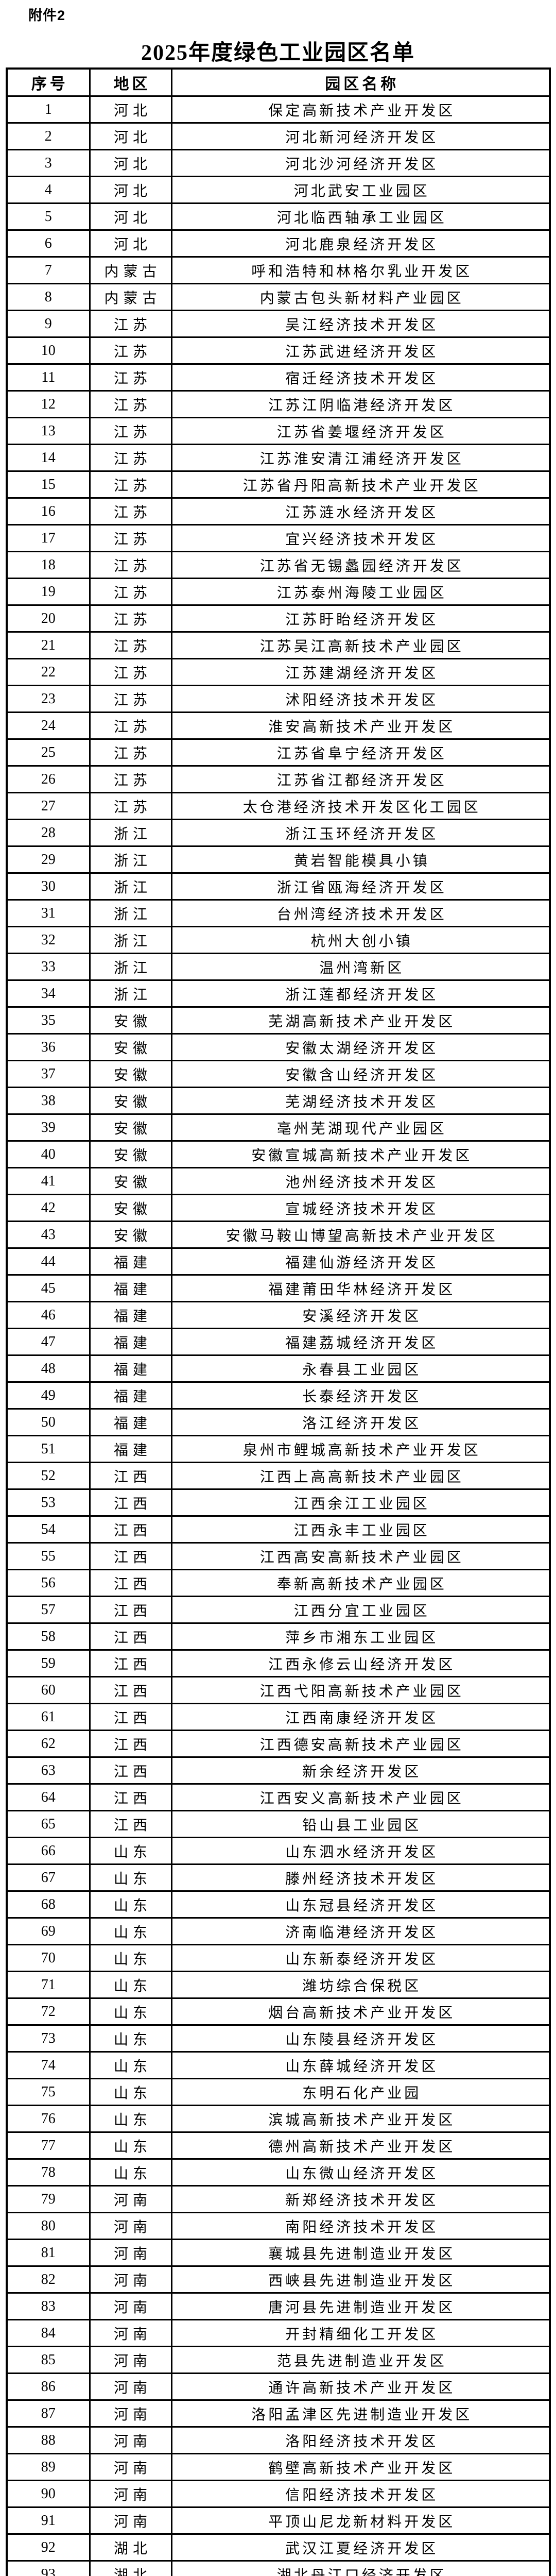 This screenshot has height=2576, width=556. Describe the element at coordinates (48, 297) in the screenshot. I see `row-index: 8` at that location.